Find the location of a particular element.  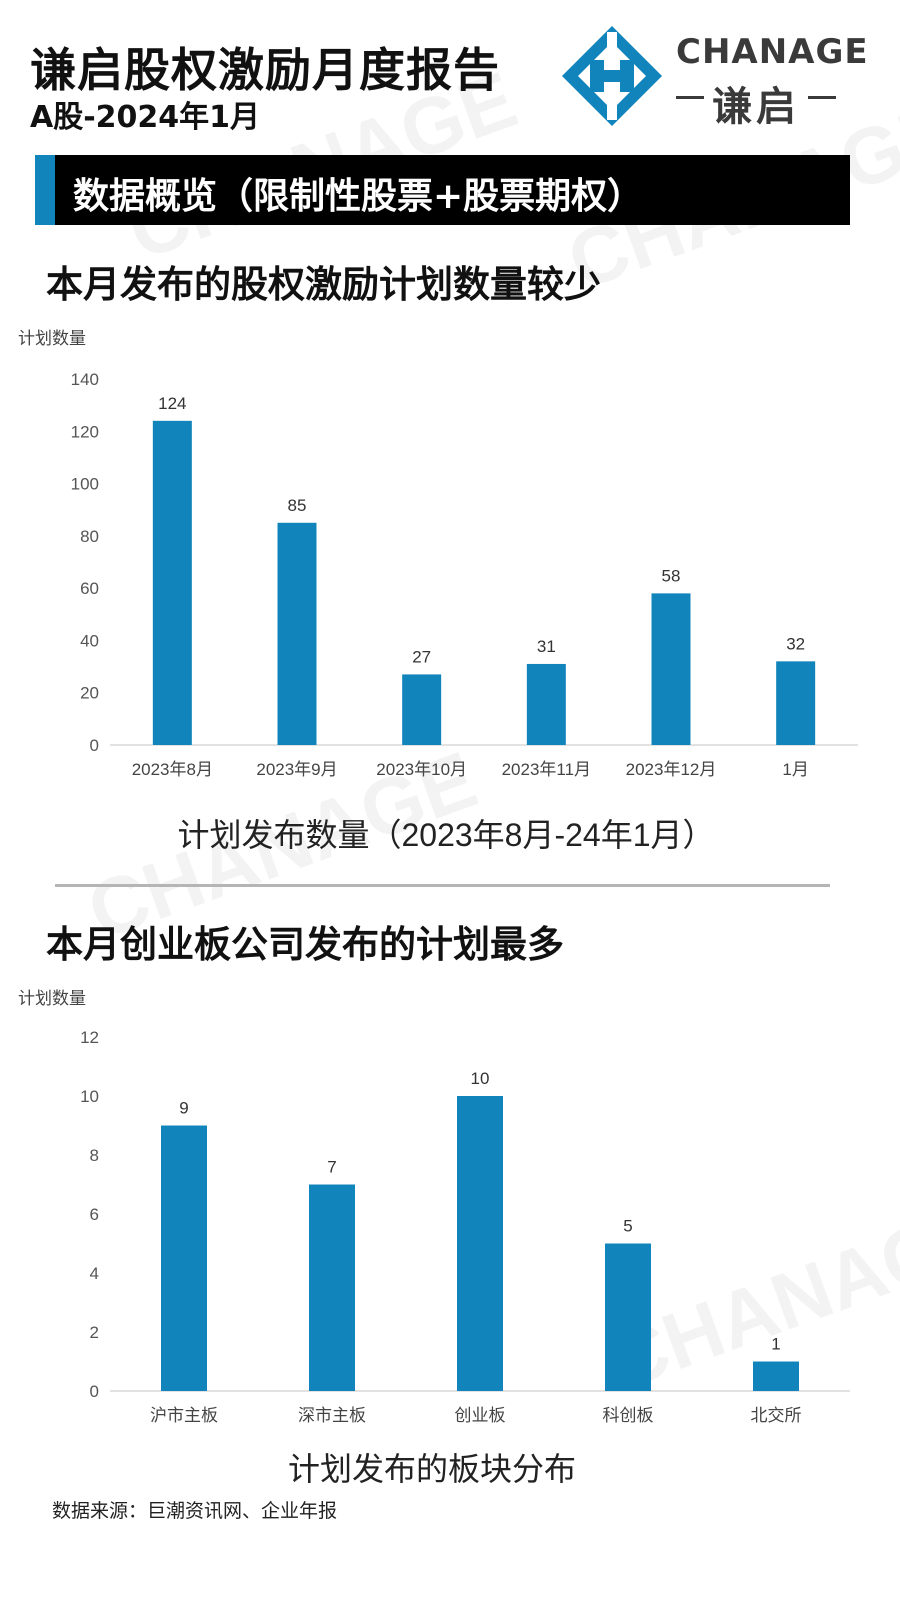

logo-mark-icon is located at coordinates (612, 76).